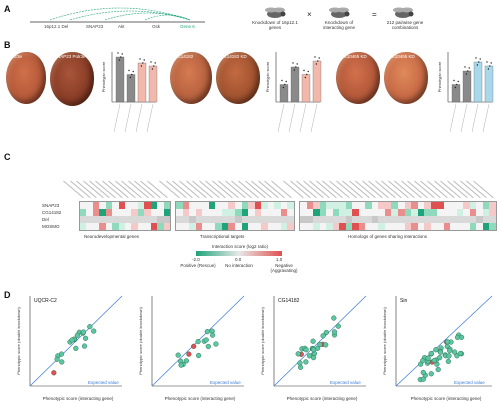 This screenshot has width=500, height=403. I want to click on scatter-title: UQCR-C2, so click(45, 301).